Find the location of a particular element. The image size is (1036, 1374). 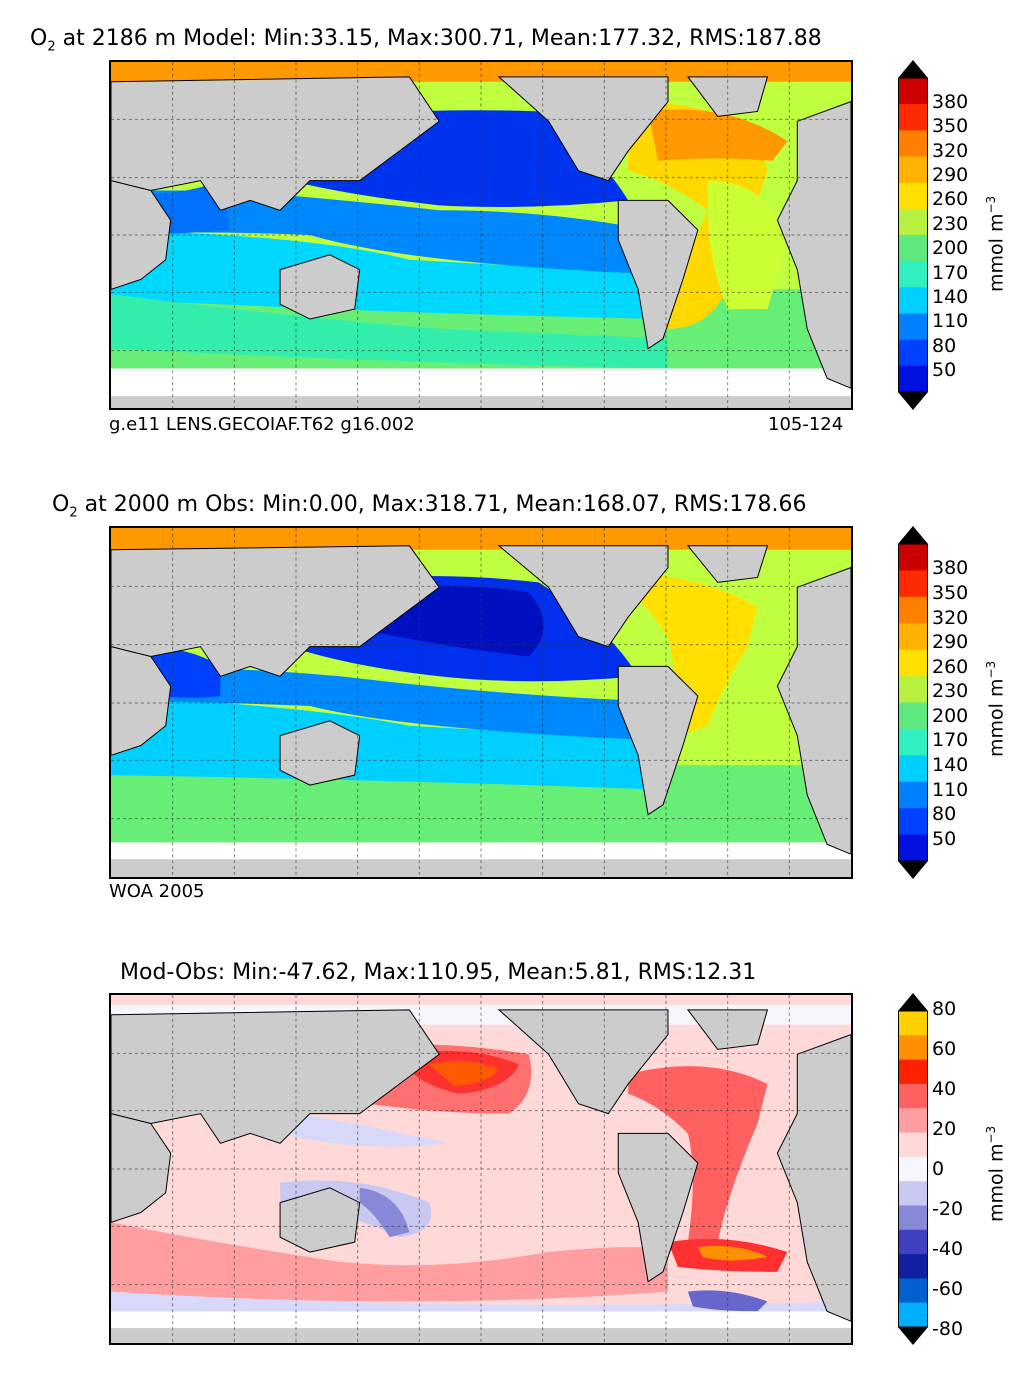

south-america-land is located at coordinates (658, 274).